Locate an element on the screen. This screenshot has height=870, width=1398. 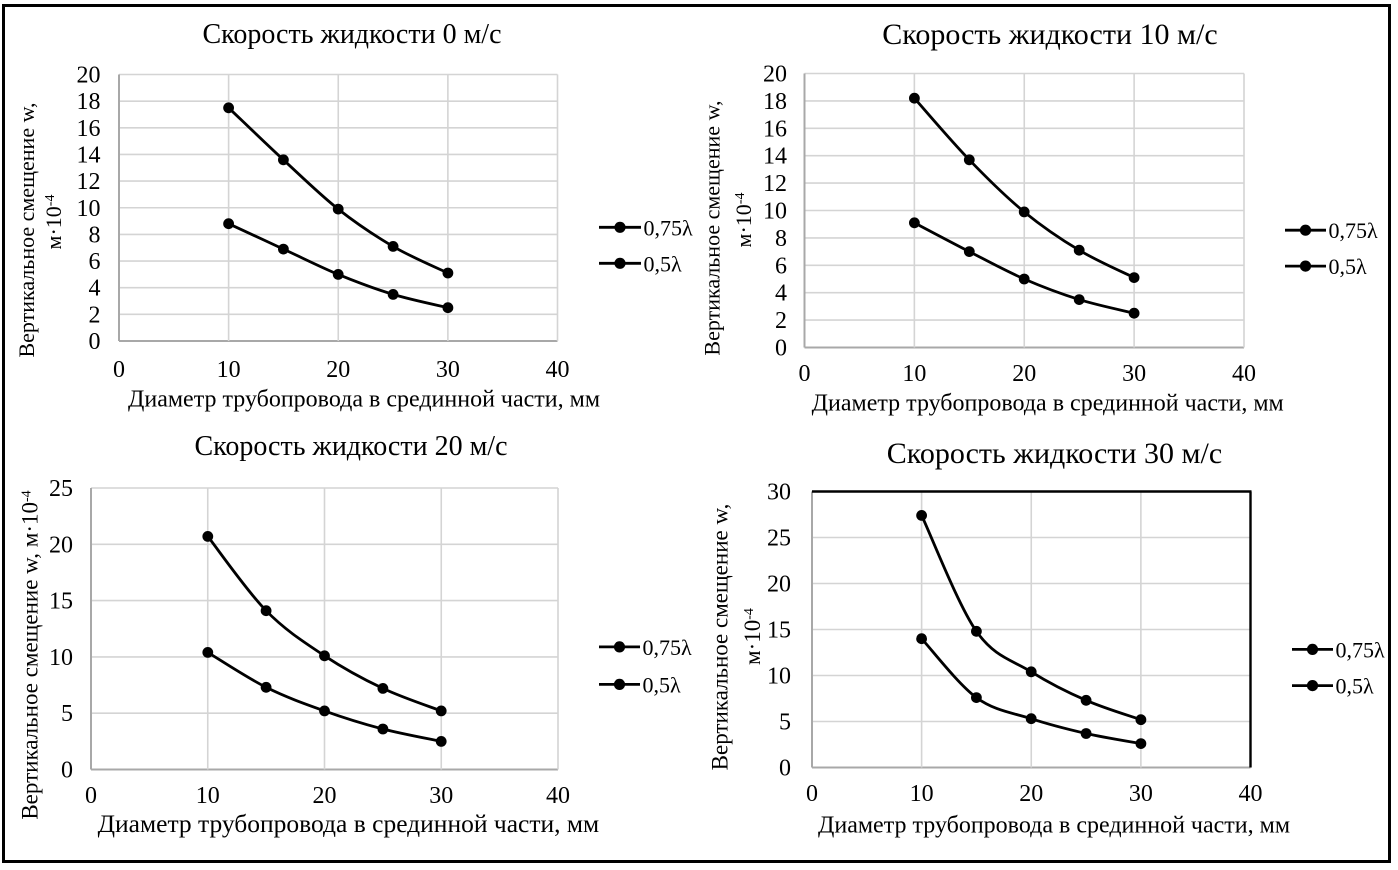
svg-text: Скорость жидкости 20 м/с is located at coordinates (350, 446).